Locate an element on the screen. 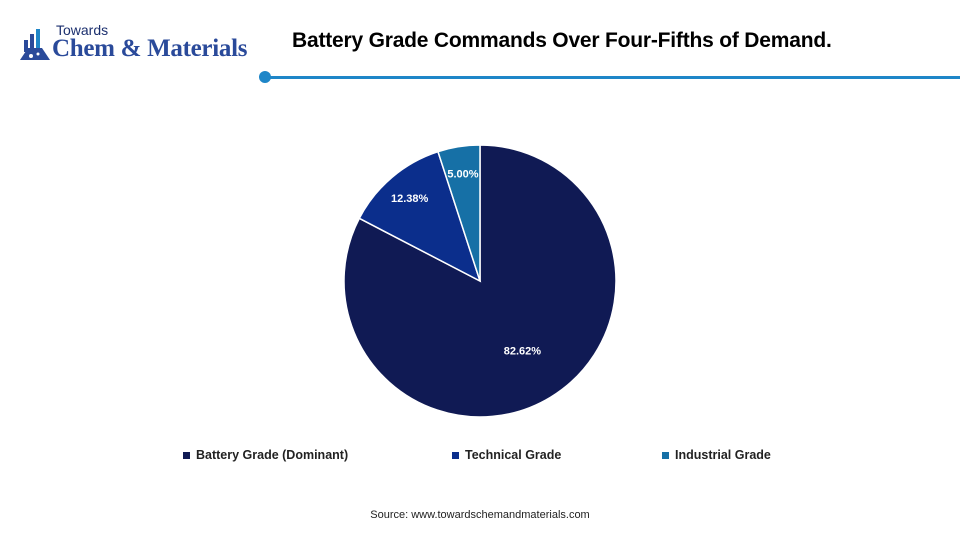 This screenshot has height=540, width=960. header-rule-line is located at coordinates (614, 77).